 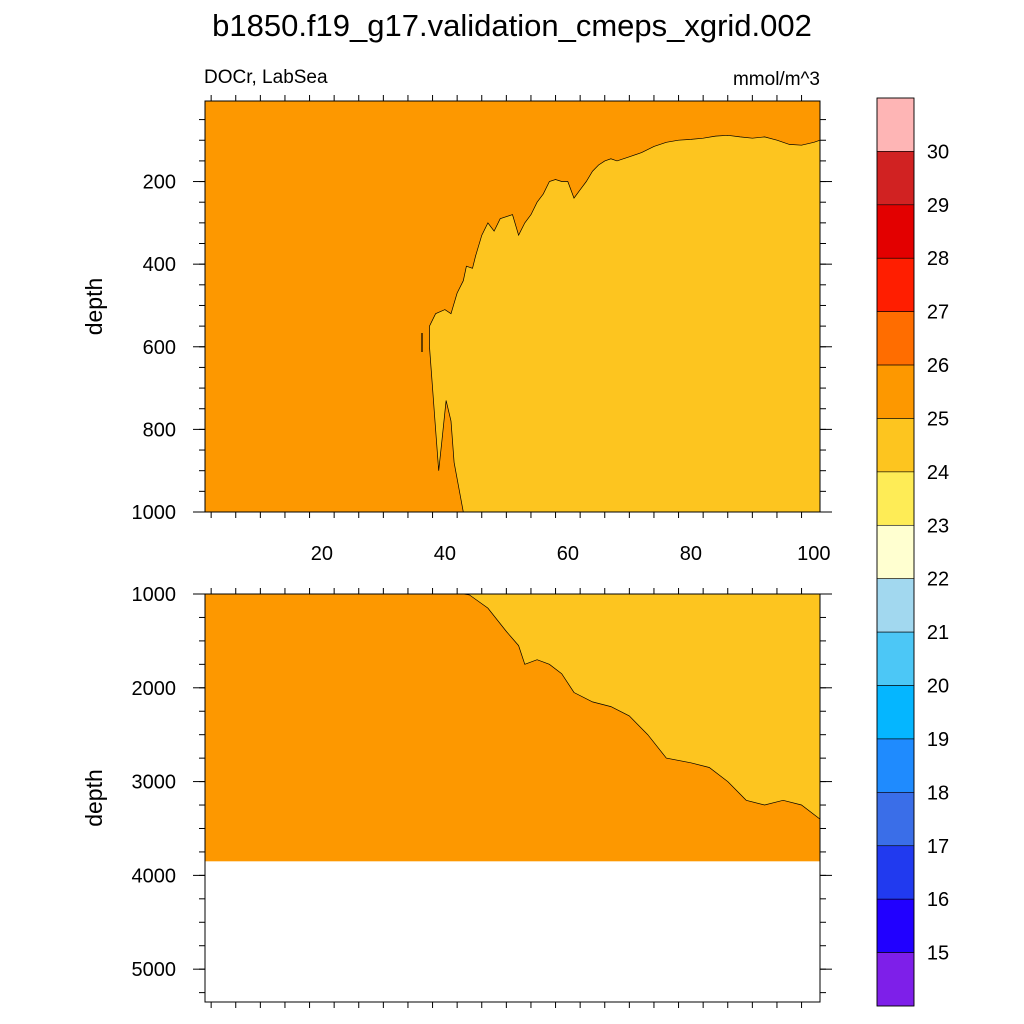 What do you see at coordinates (159, 430) in the screenshot?
I see `y-tick-label: 800` at bounding box center [159, 430].